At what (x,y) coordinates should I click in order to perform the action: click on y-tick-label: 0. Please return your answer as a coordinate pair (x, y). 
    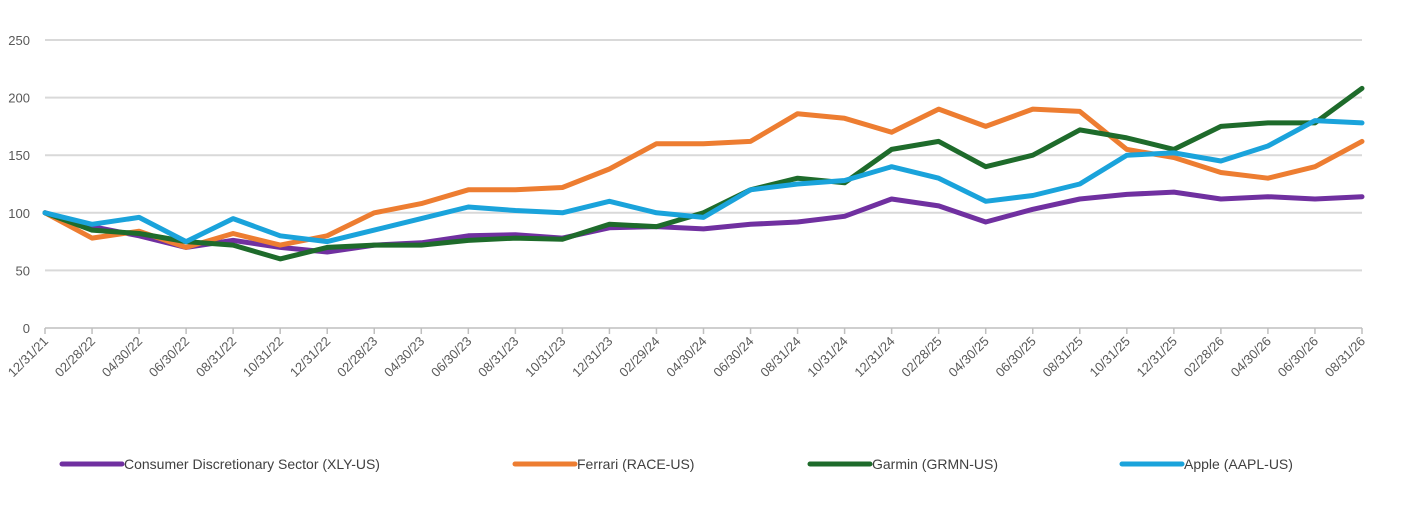
    Looking at the image, I should click on (26, 328).